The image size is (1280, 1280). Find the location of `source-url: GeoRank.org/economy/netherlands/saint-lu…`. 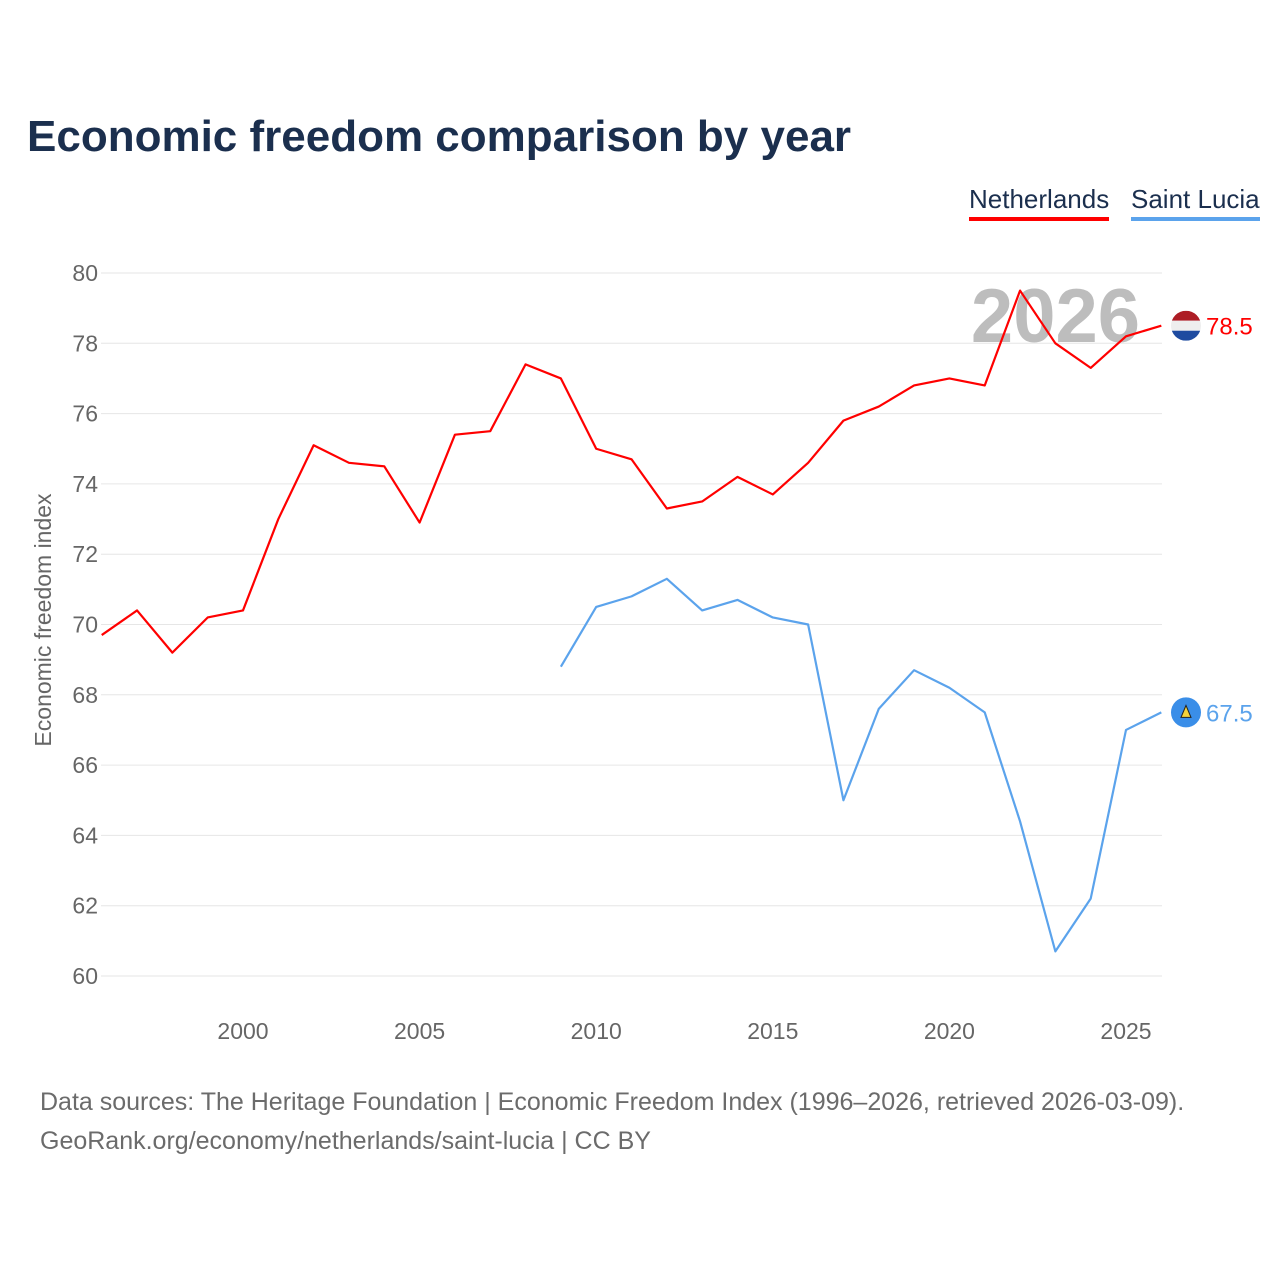

source-url: GeoRank.org/economy/netherlands/saint-lu… is located at coordinates (345, 1141).